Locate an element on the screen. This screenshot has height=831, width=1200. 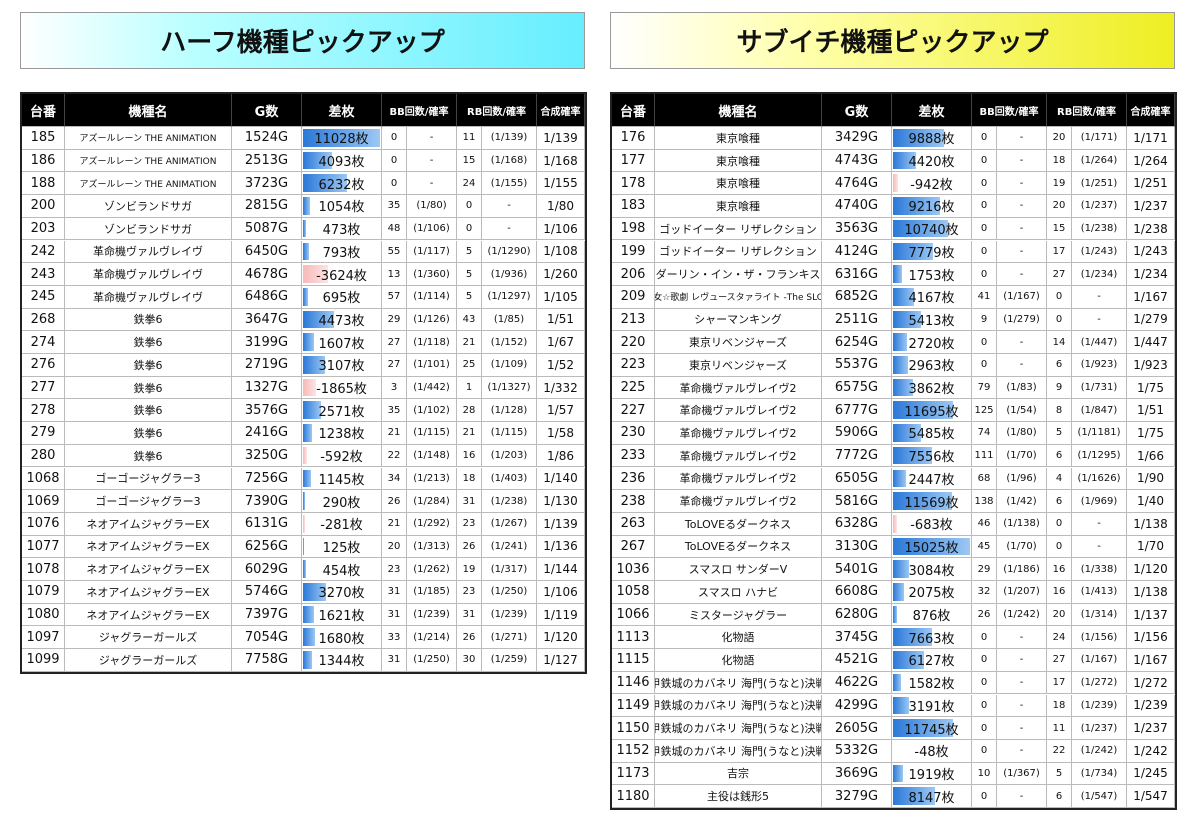
cell: 17 is located at coordinates (1059, 683).